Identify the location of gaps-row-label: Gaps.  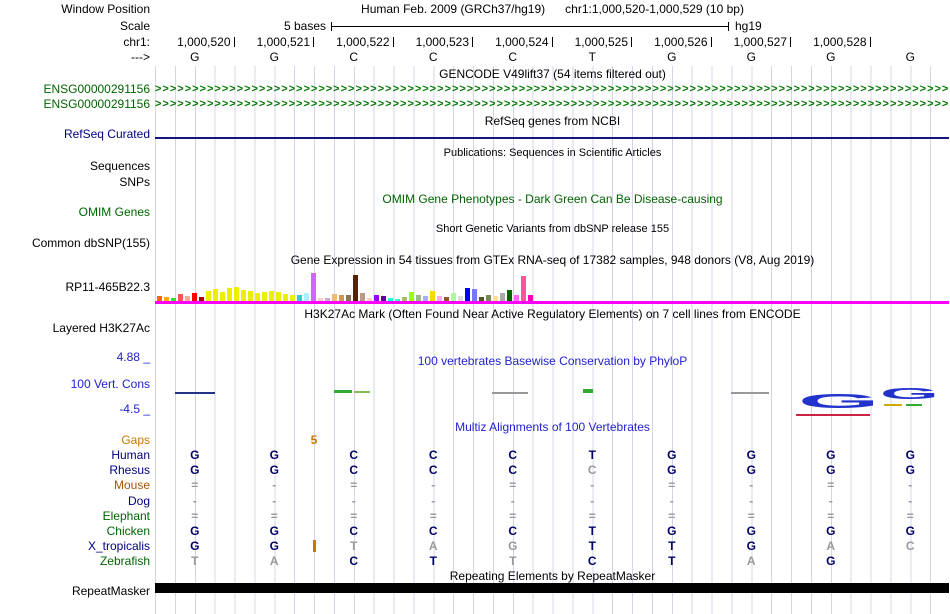
(135, 440).